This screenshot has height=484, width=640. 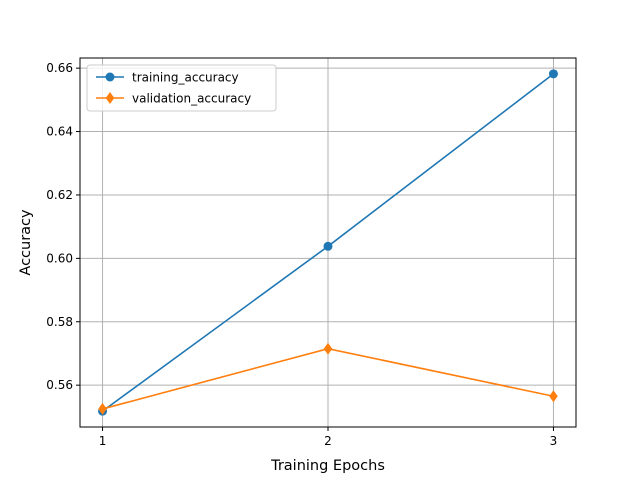 I want to click on y-tick-label: 0.64, so click(x=59, y=132).